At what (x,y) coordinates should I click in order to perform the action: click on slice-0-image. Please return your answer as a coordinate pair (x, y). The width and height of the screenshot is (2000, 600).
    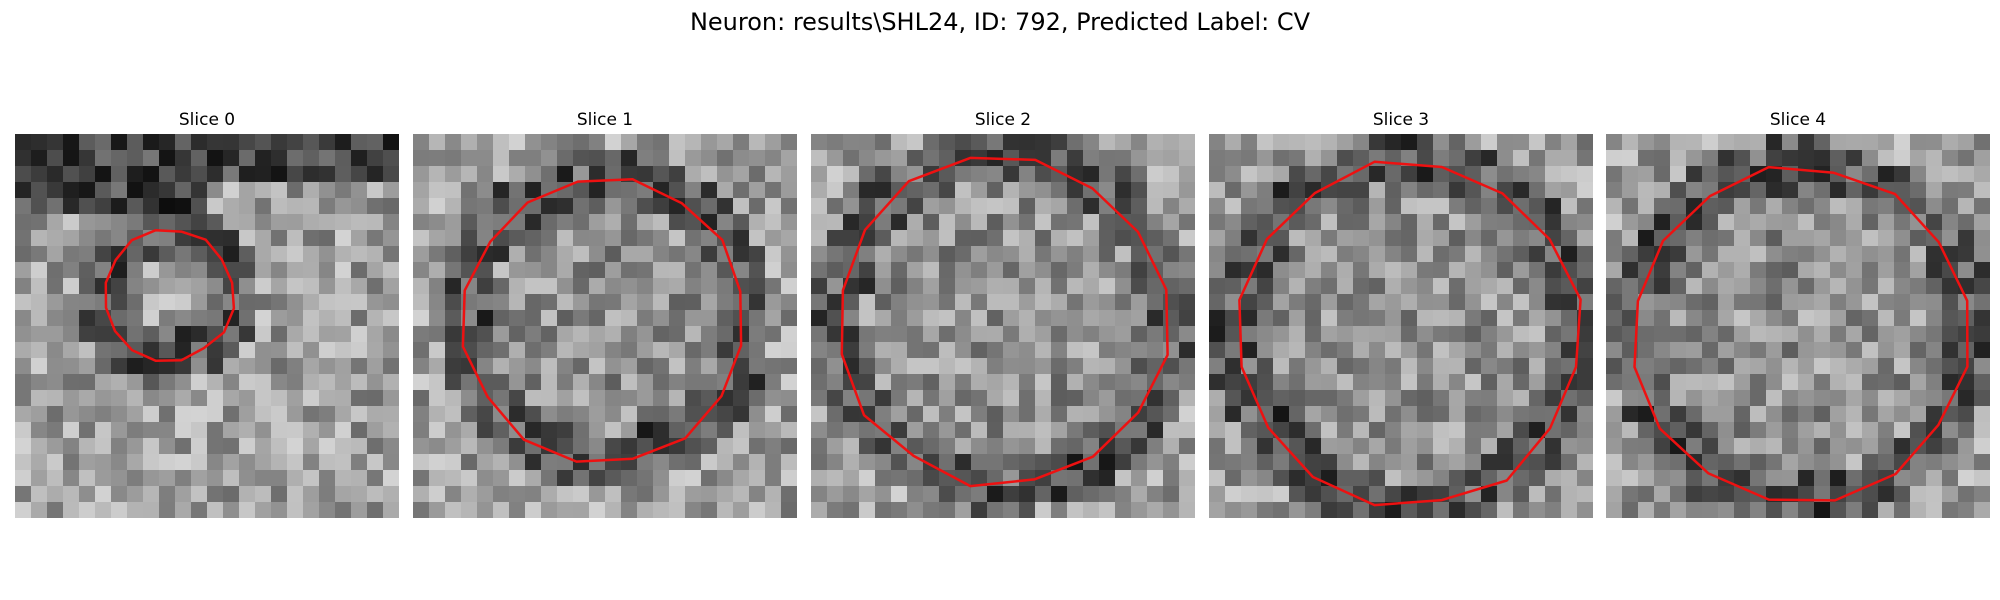
    Looking at the image, I should click on (207, 326).